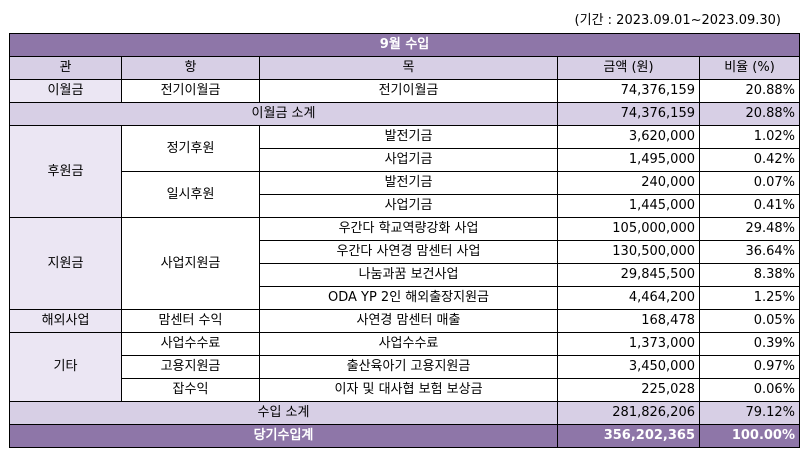 This screenshot has width=805, height=466. Describe the element at coordinates (749, 413) in the screenshot. I see `ratio-cell: 79.12%` at that location.